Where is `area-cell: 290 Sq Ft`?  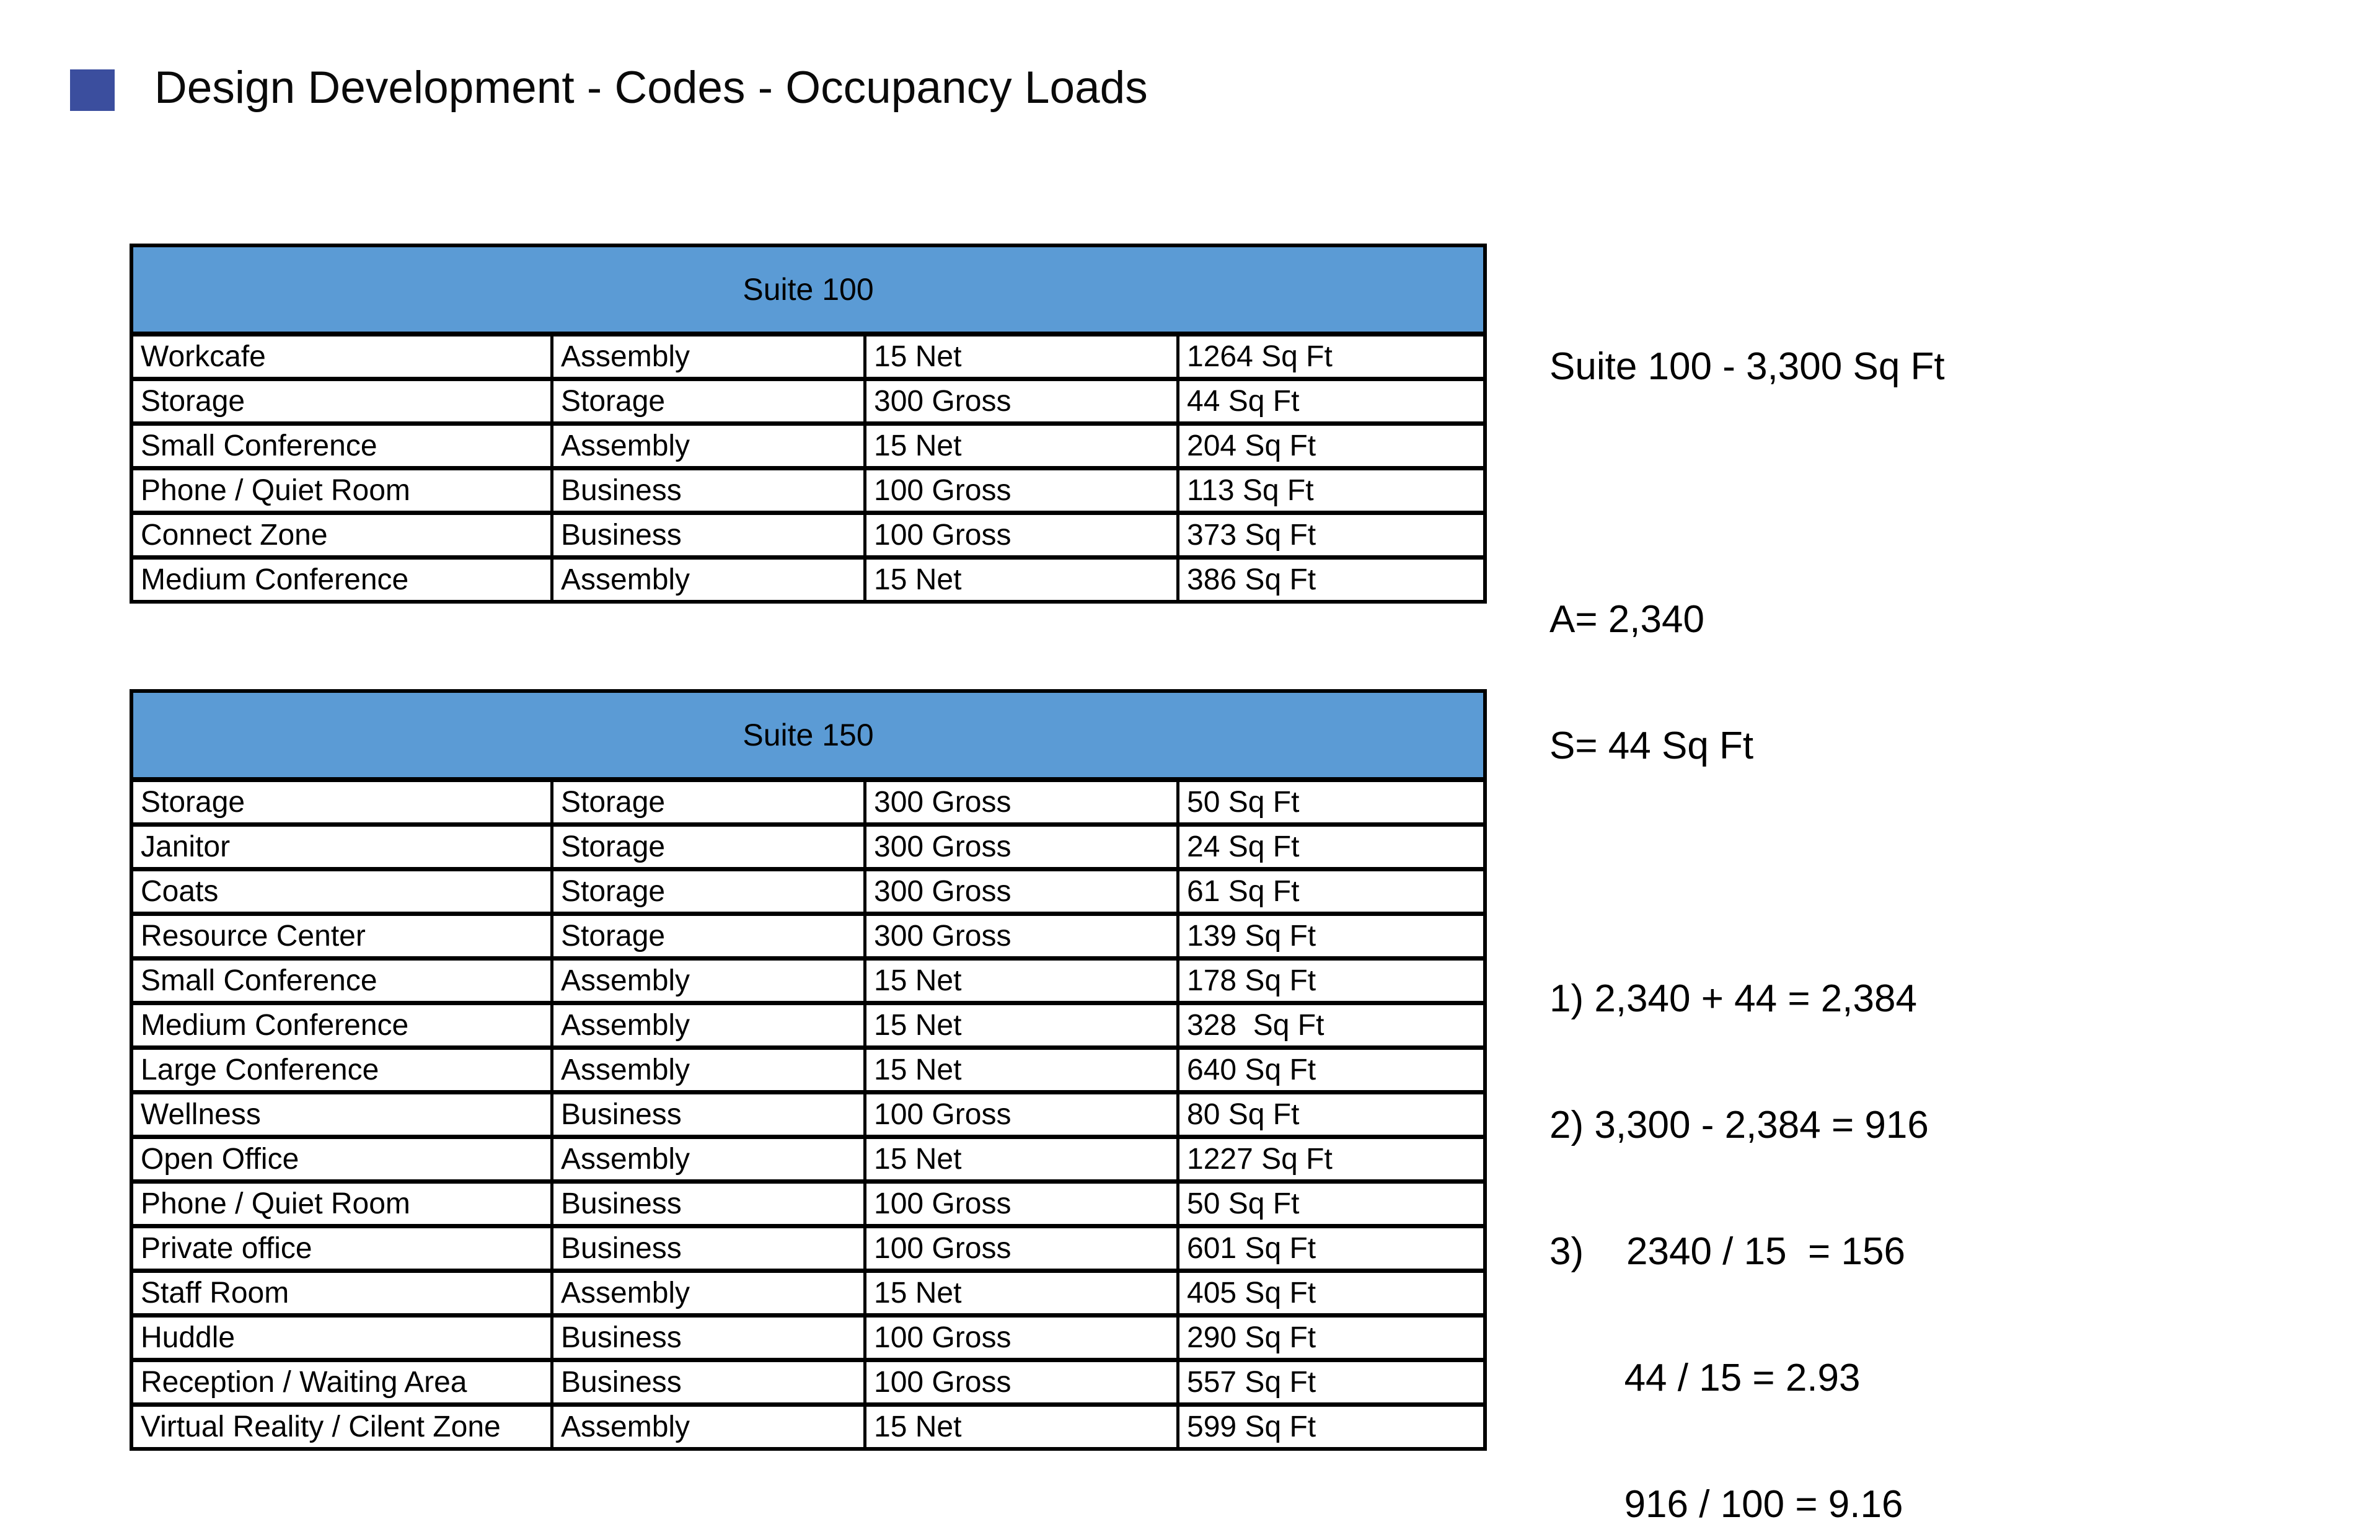 area-cell: 290 Sq Ft is located at coordinates (1329, 1338).